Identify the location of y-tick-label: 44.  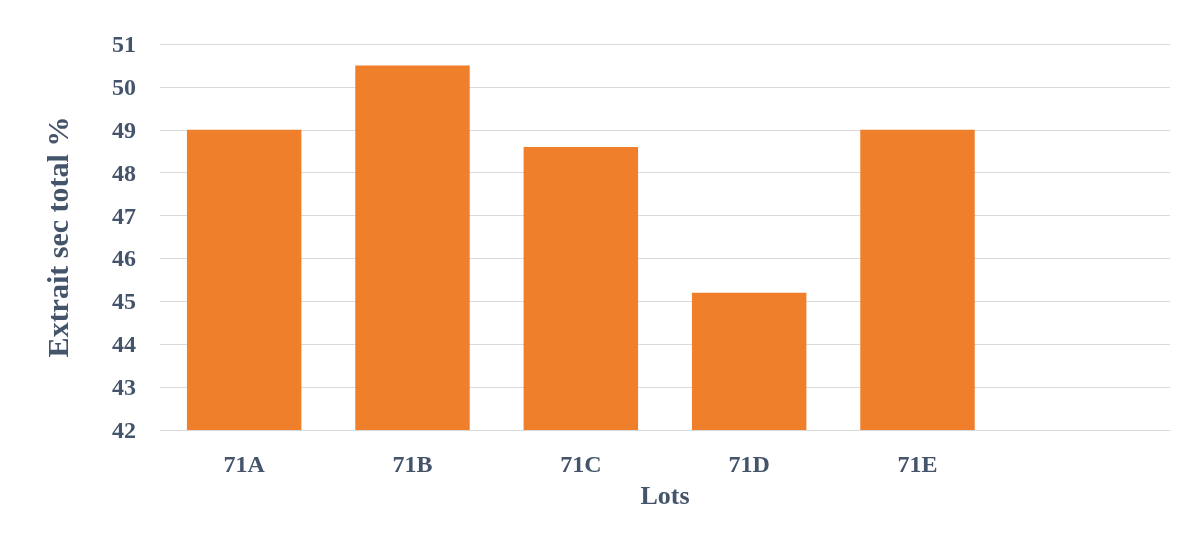
(124, 344).